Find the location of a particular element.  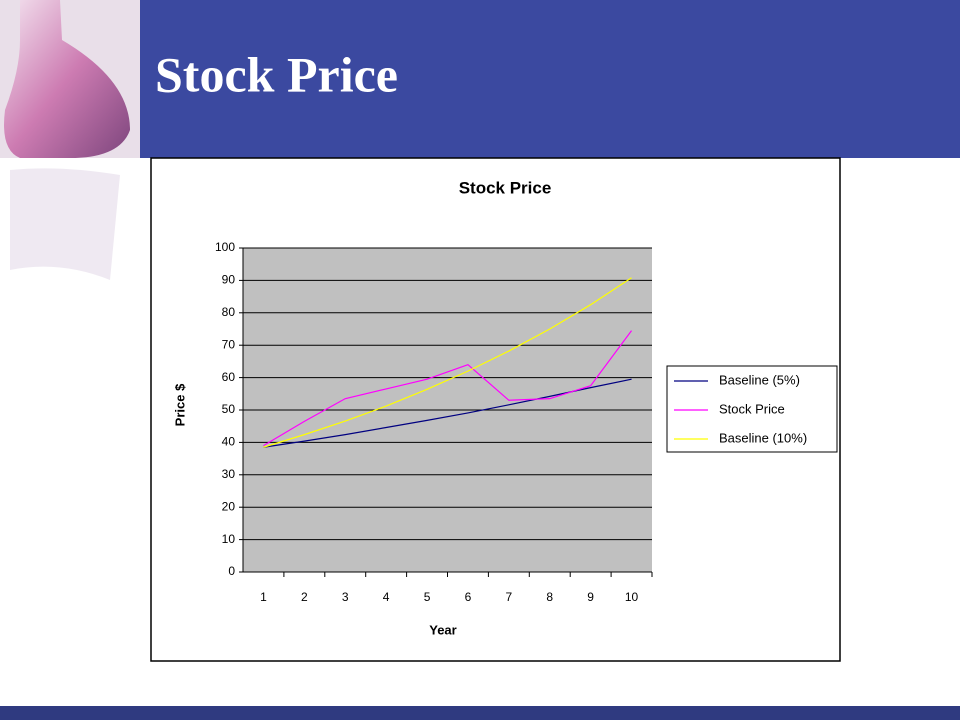

y-tick-label: 0 is located at coordinates (231, 571).